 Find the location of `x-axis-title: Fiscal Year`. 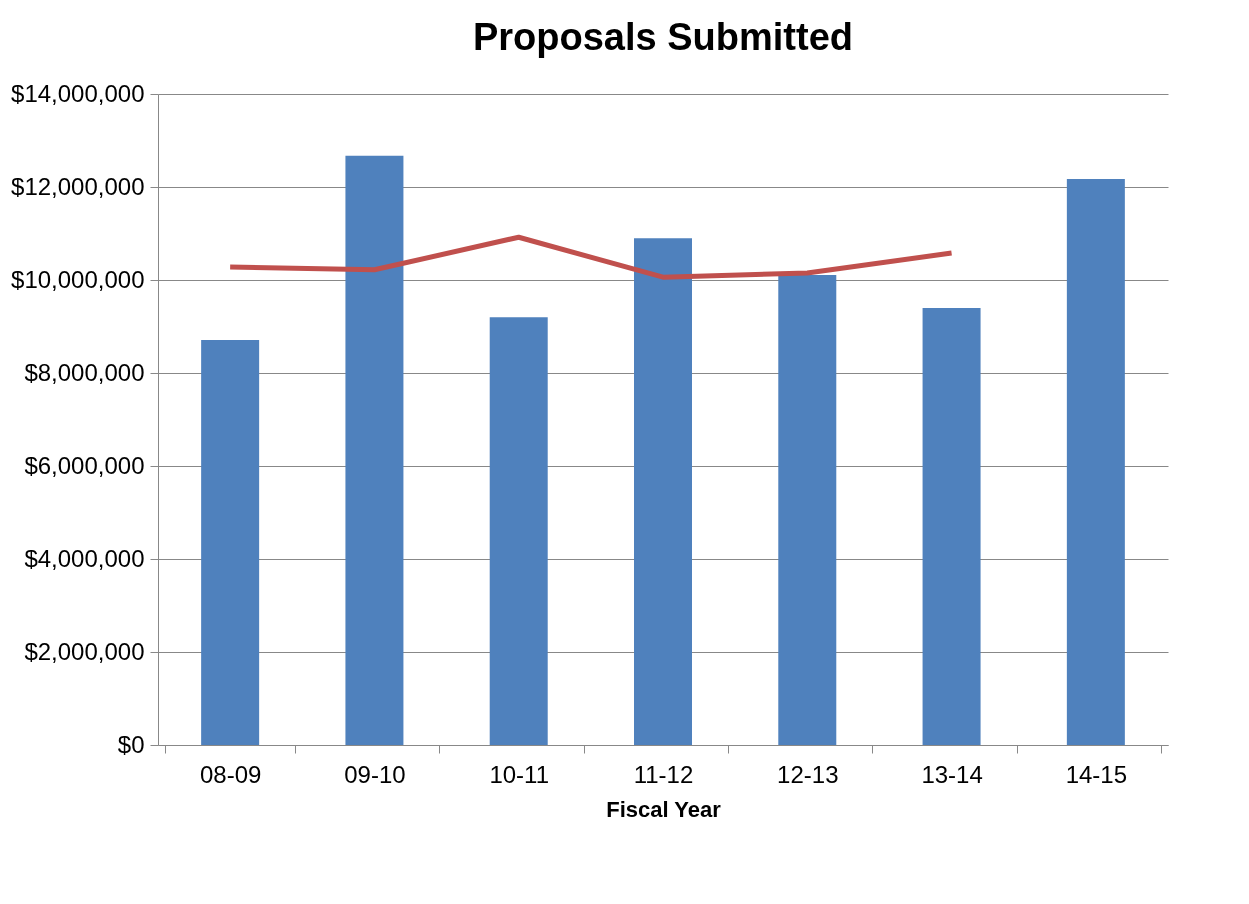

x-axis-title: Fiscal Year is located at coordinates (664, 809).